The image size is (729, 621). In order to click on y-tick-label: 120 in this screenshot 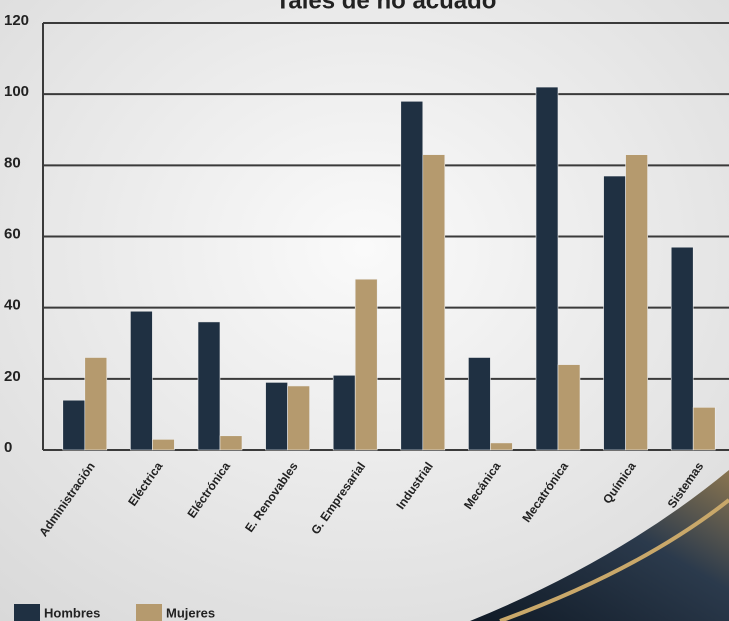, I will do `click(16, 20)`.